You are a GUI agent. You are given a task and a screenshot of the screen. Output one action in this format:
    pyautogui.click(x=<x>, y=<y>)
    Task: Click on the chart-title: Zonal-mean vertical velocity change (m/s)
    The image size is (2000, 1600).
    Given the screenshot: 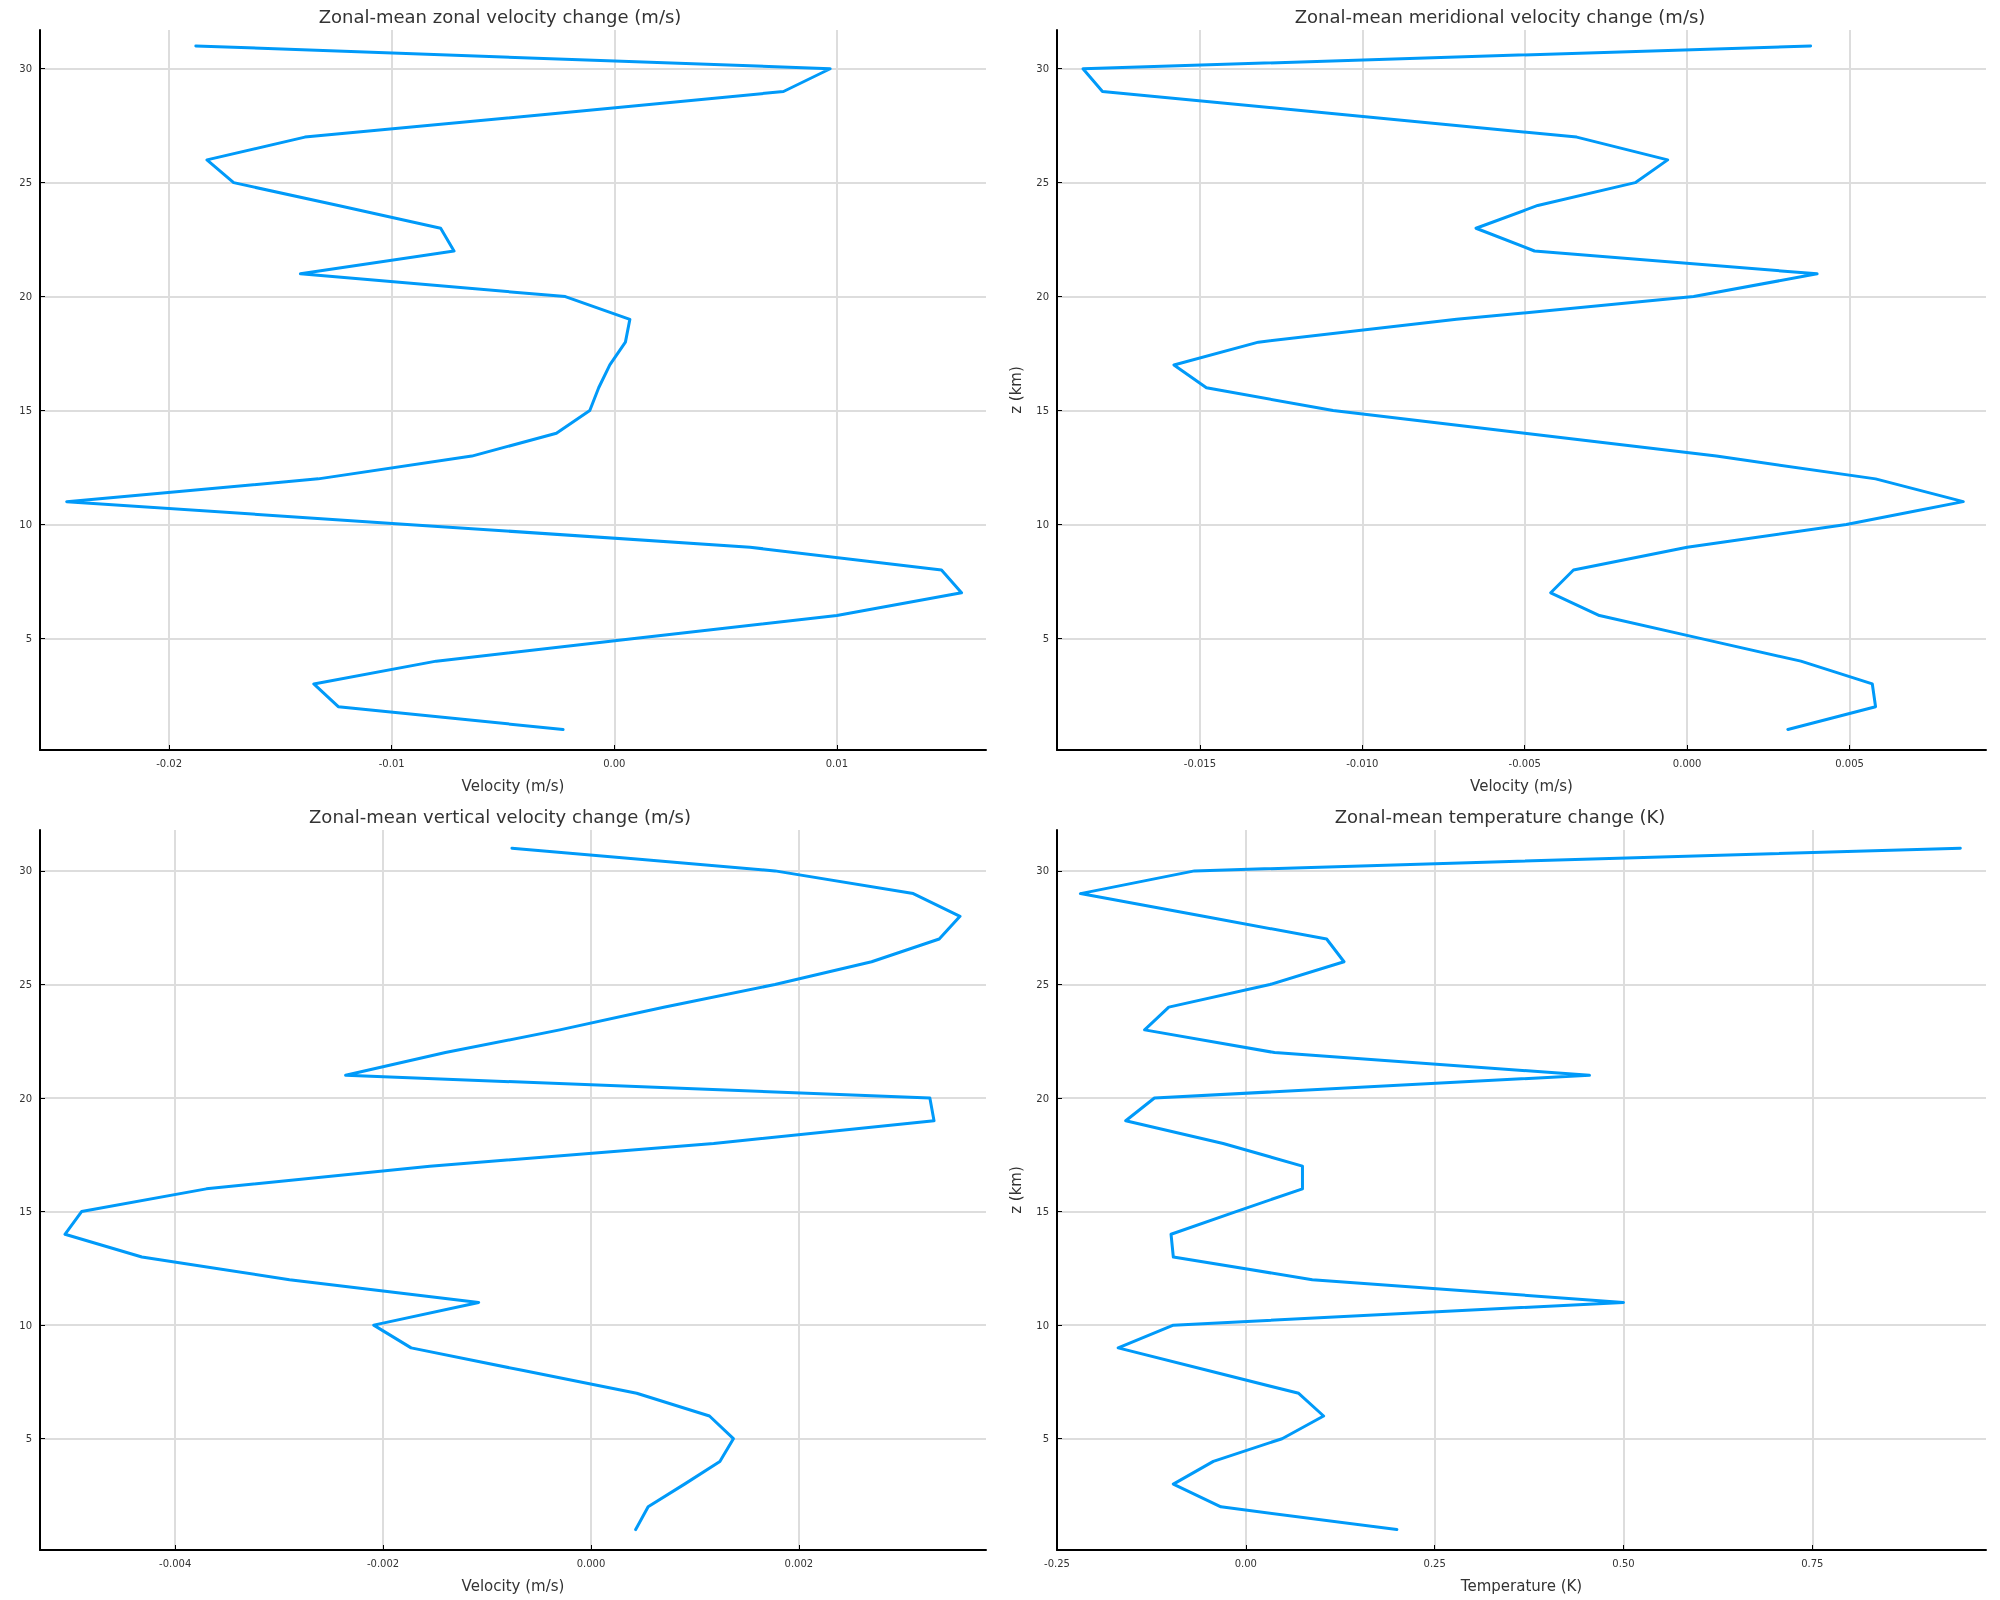 What is the action you would take?
    pyautogui.click(x=500, y=816)
    